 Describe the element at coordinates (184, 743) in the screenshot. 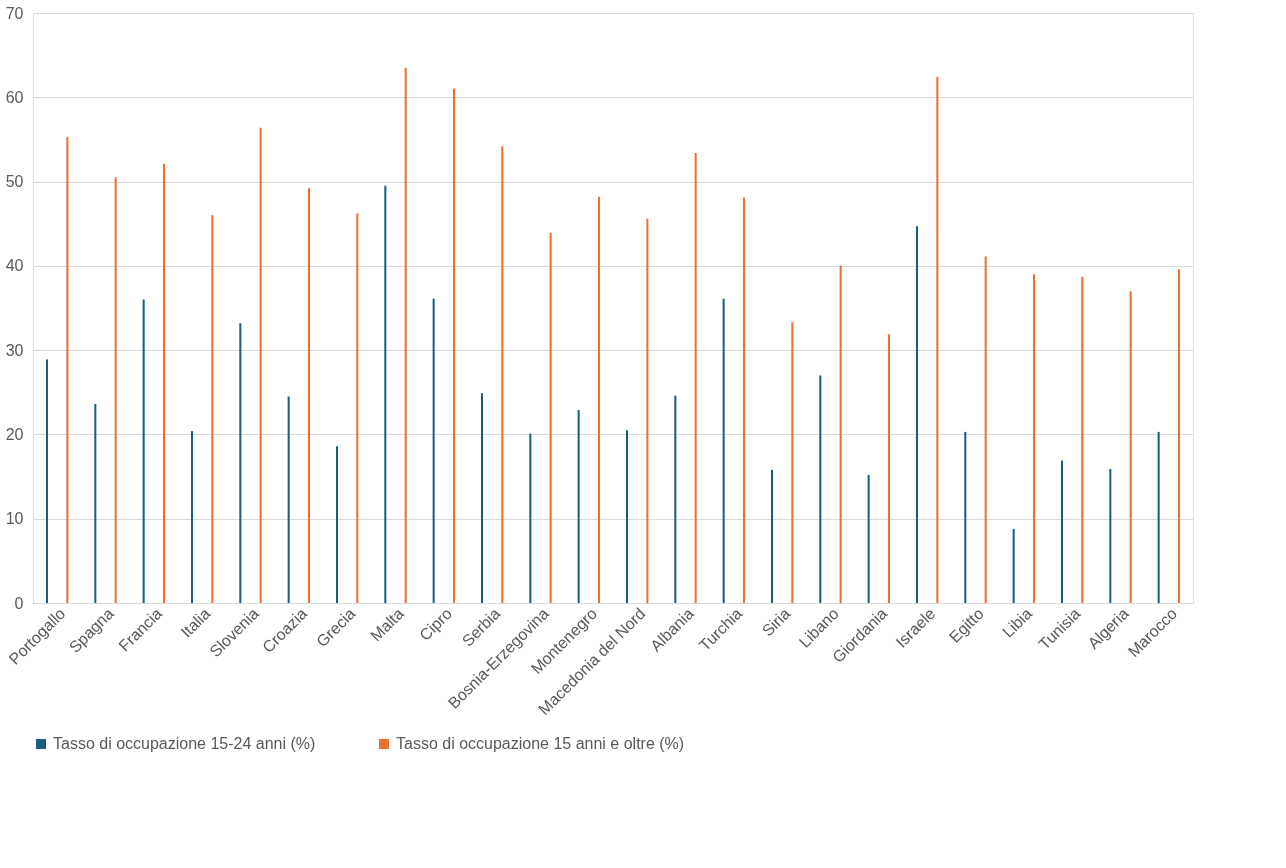

I see `legend-label: Tasso di occupazione 15-24 anni (%)` at that location.